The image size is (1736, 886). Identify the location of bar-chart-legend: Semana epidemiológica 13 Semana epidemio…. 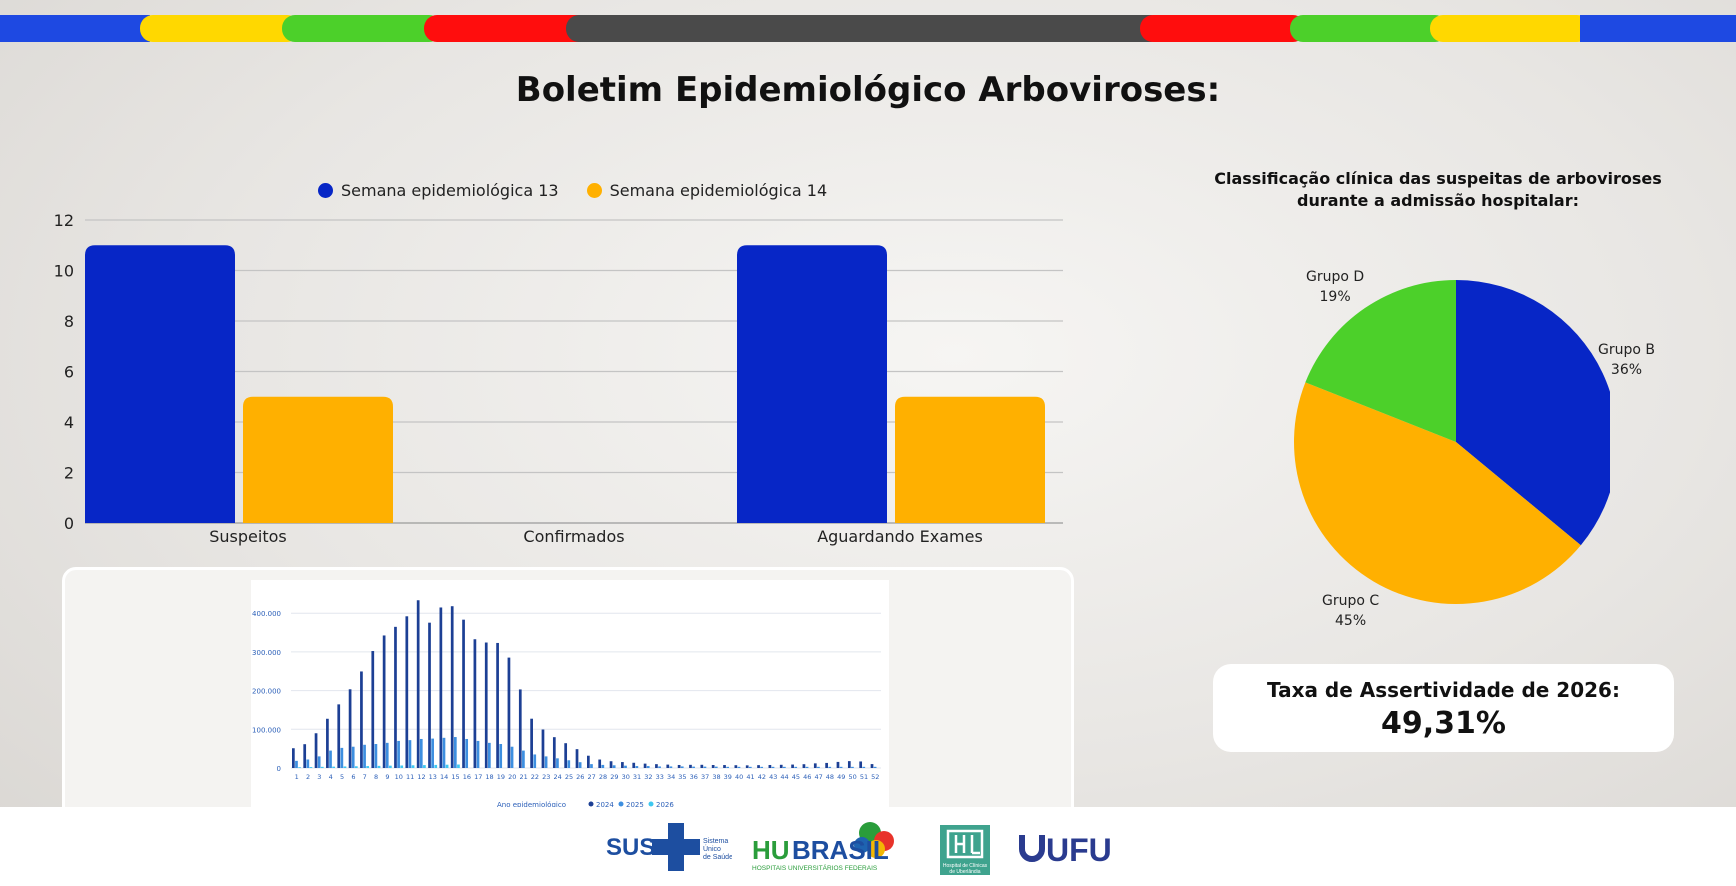
(572, 190).